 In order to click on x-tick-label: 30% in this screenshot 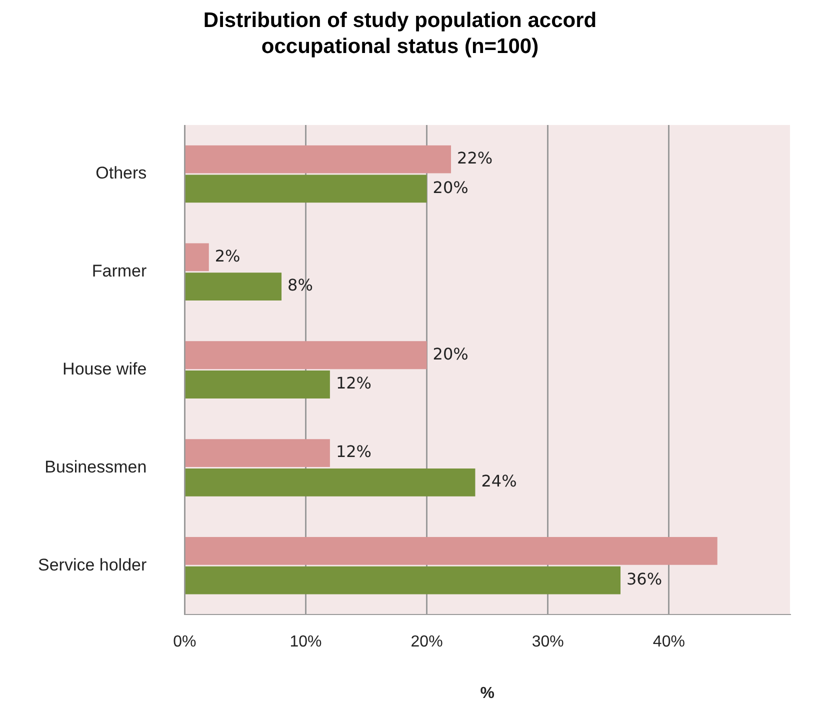, I will do `click(548, 642)`.